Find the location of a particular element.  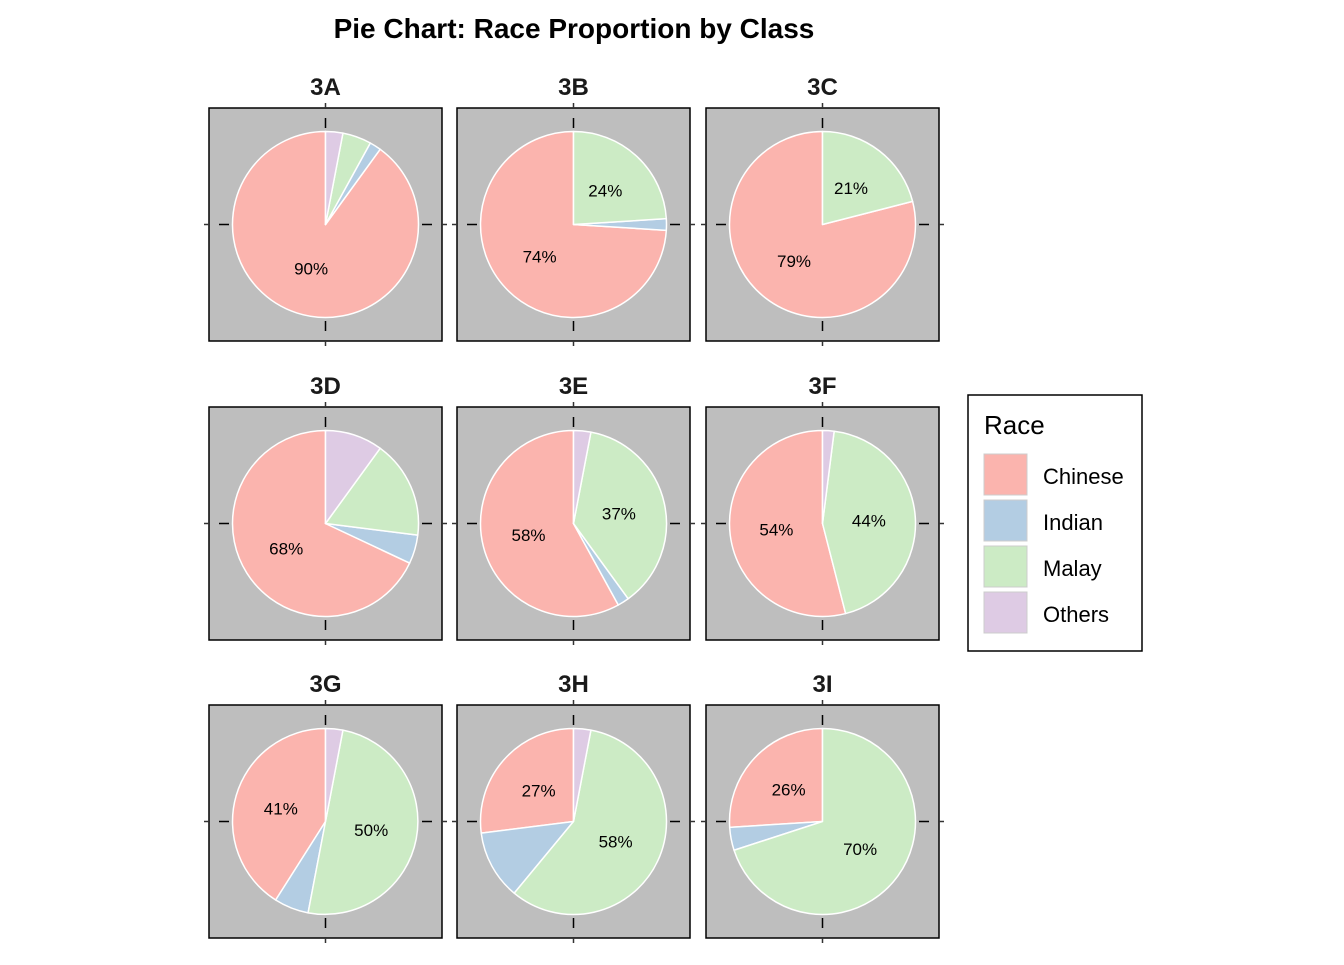

pie-panel: 3E 58% 37% is located at coordinates (573, 509).